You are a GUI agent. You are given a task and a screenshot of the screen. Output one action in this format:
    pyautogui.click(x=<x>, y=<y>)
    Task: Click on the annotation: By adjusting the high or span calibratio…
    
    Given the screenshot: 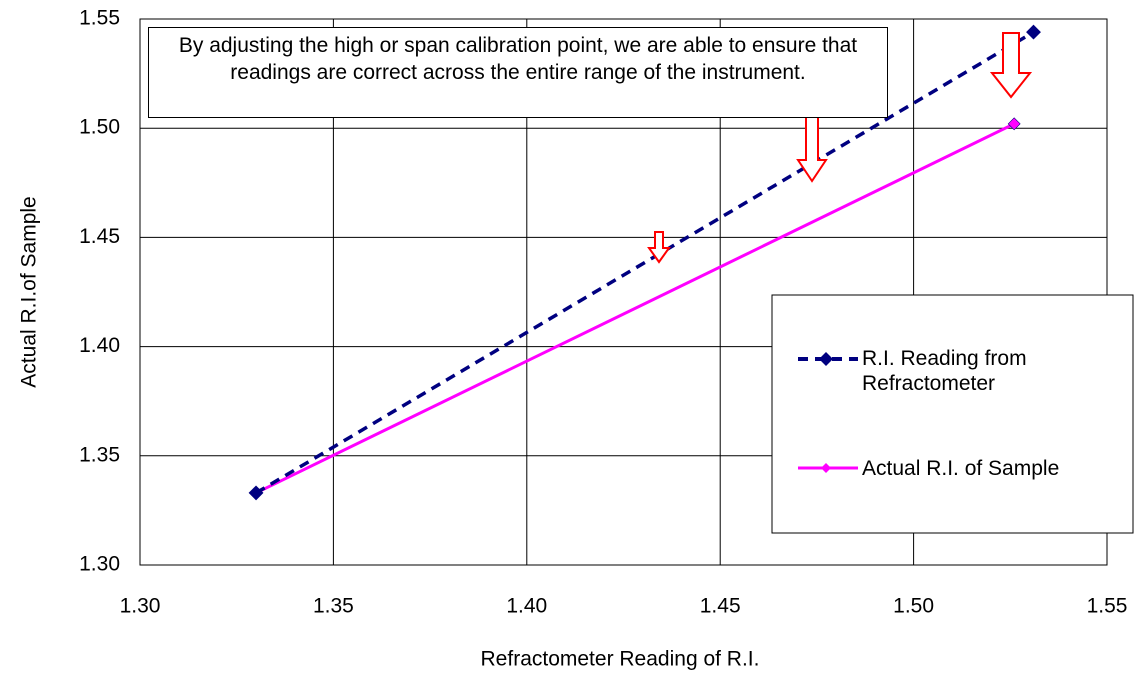 What is the action you would take?
    pyautogui.click(x=518, y=72)
    